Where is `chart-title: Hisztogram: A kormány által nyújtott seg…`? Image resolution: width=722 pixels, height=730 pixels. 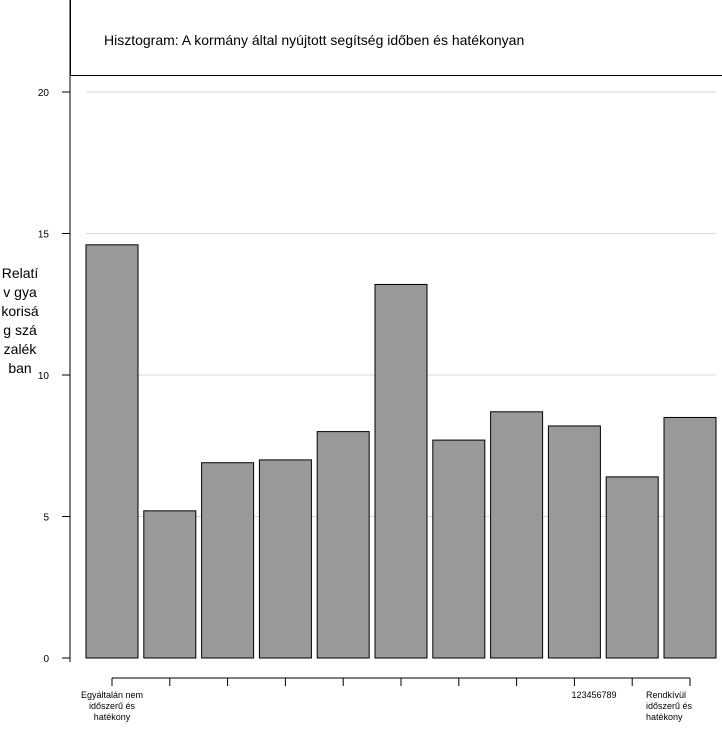 chart-title: Hisztogram: A kormány által nyújtott seg… is located at coordinates (314, 40).